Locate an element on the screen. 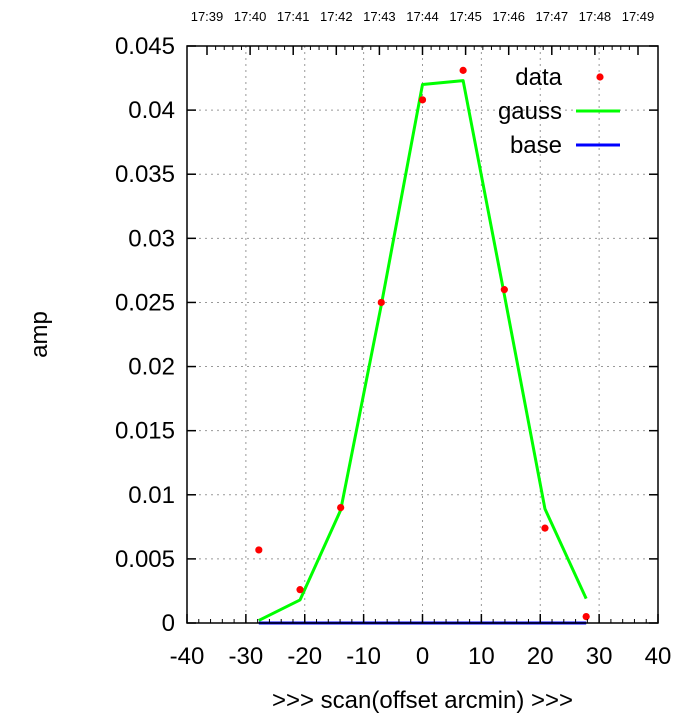  x-tick-label: 30 is located at coordinates (599, 656).